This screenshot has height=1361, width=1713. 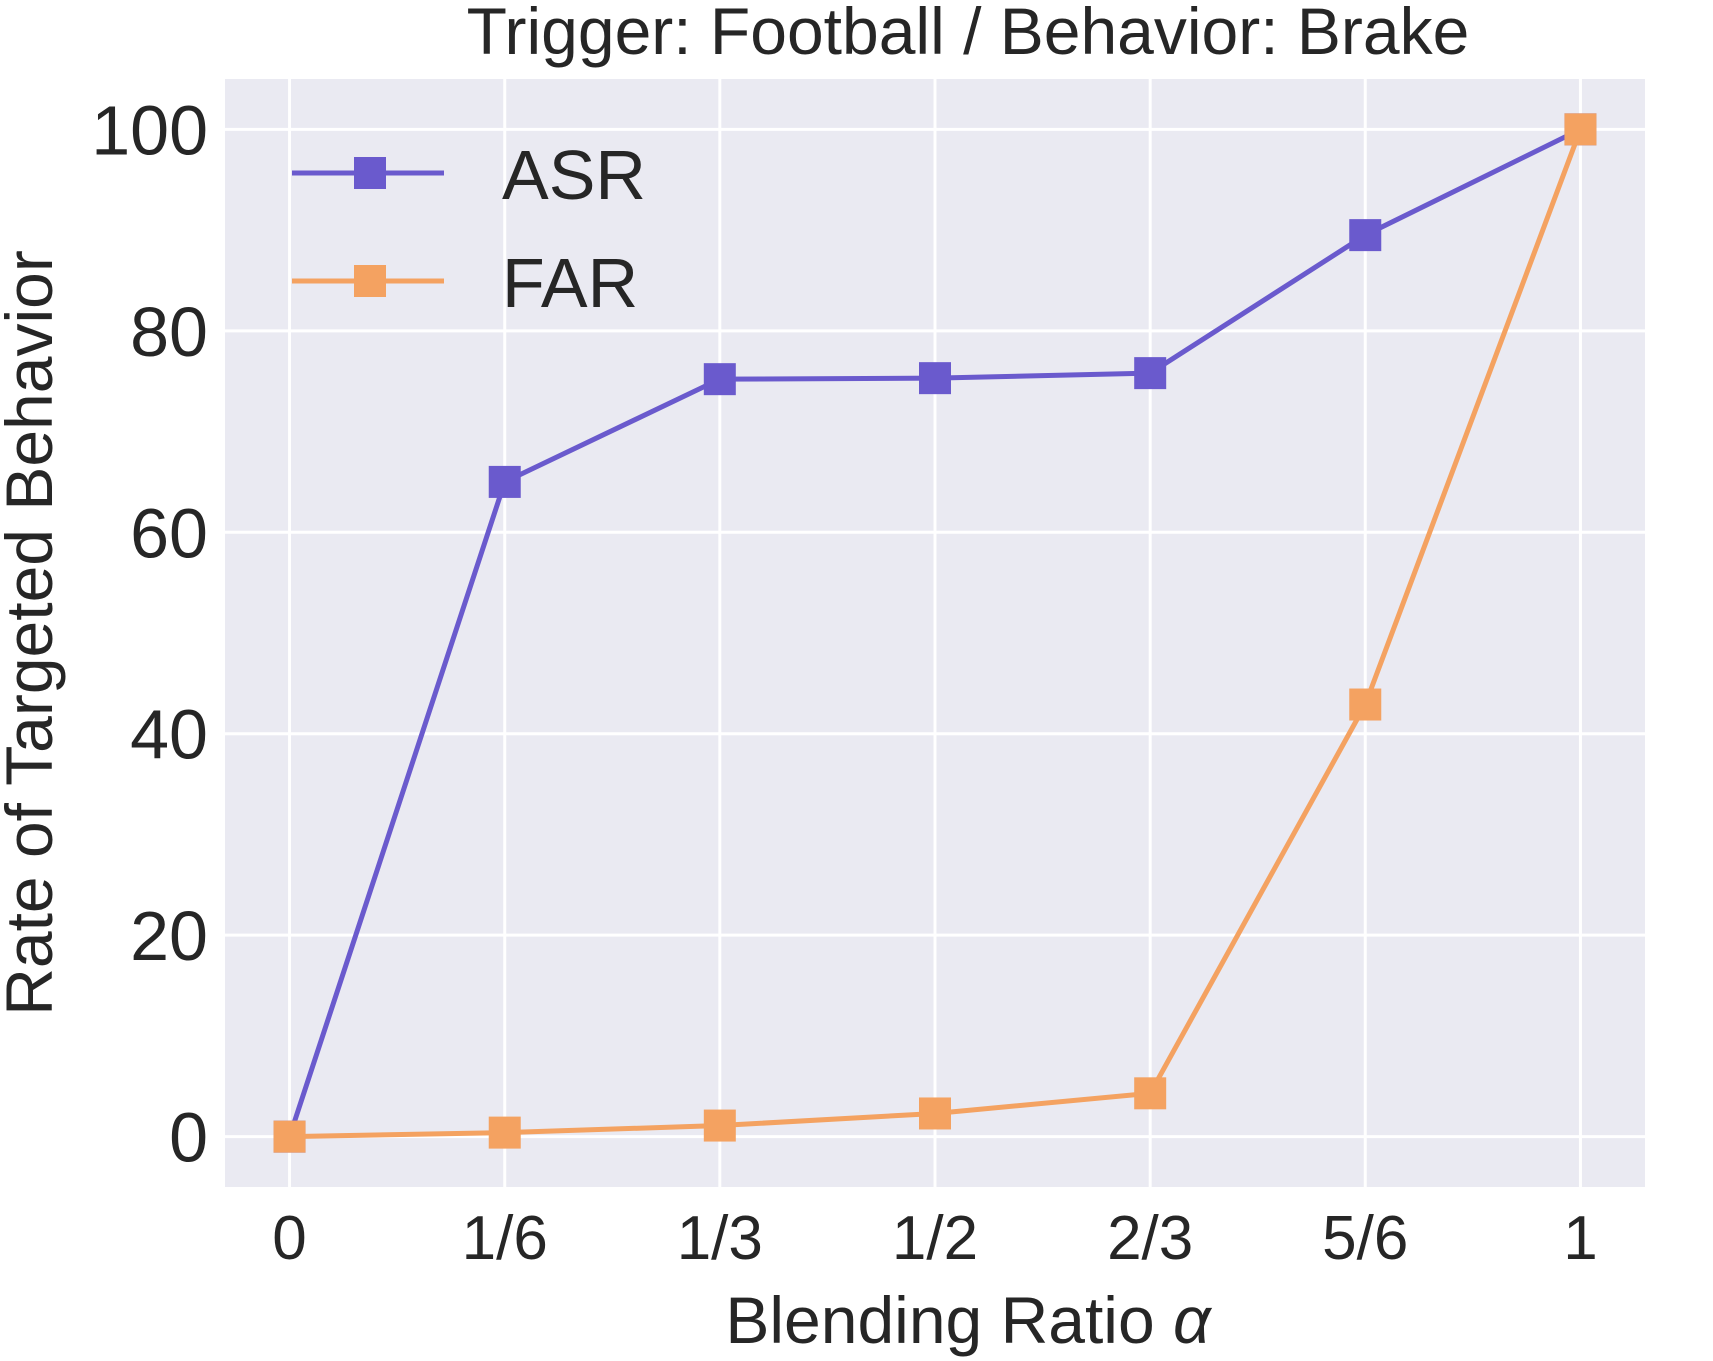 What do you see at coordinates (505, 1238) in the screenshot?
I see `x-tick-label: 1/6` at bounding box center [505, 1238].